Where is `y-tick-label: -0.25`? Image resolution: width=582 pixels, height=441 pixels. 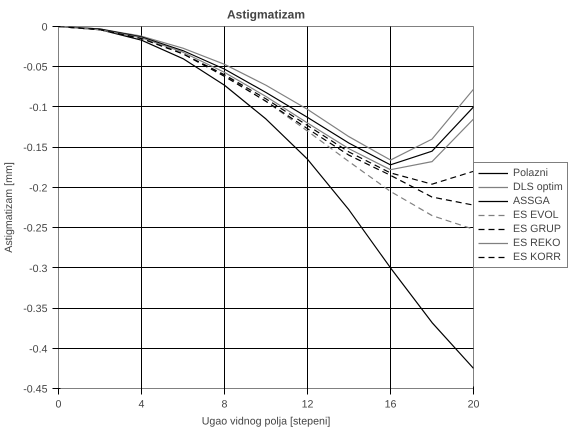 y-tick-label: -0.25 is located at coordinates (35, 228).